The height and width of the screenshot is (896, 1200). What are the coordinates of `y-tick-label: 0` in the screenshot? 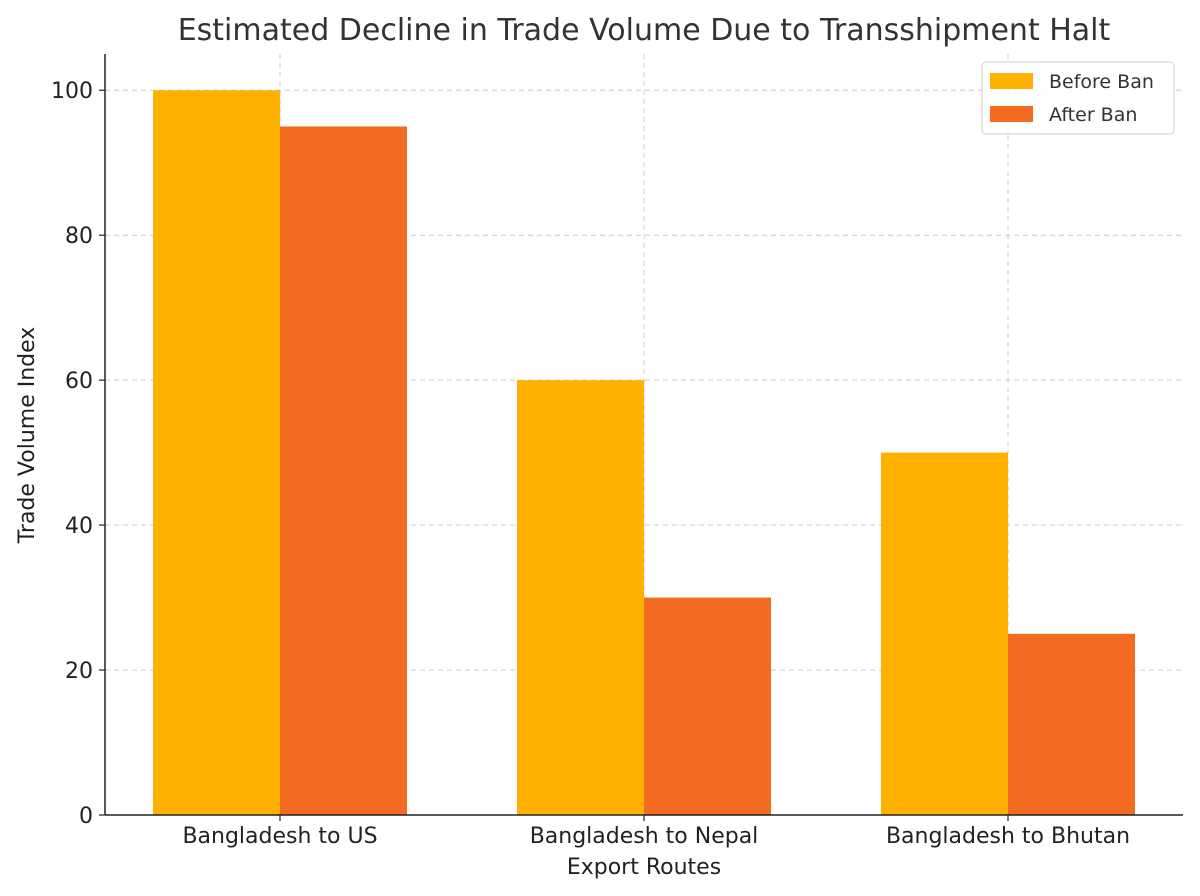 It's located at (86, 816).